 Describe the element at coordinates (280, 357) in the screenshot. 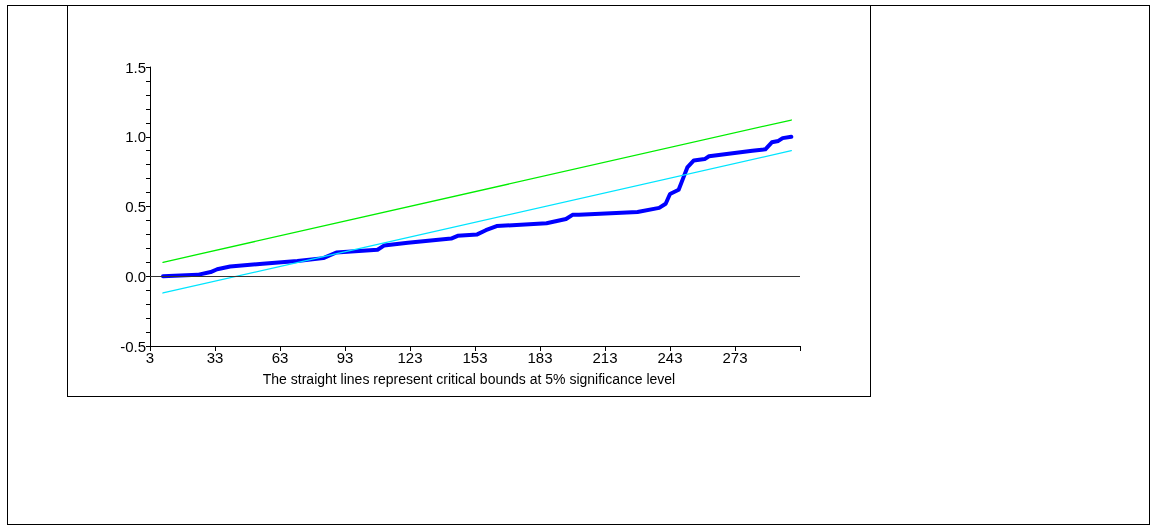

I see `x-tick-label: 63` at that location.